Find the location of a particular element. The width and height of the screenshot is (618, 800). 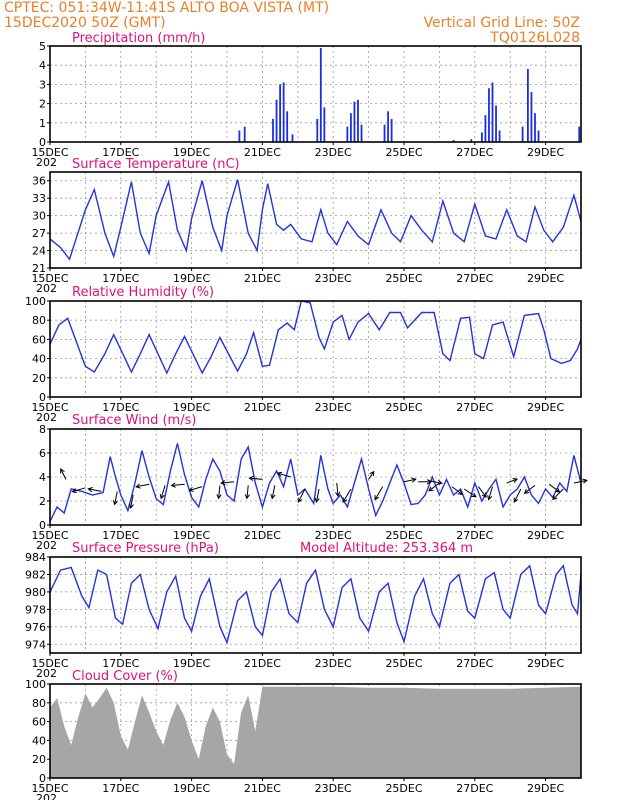

temperature-ytick-label: 21 is located at coordinates (39, 268).